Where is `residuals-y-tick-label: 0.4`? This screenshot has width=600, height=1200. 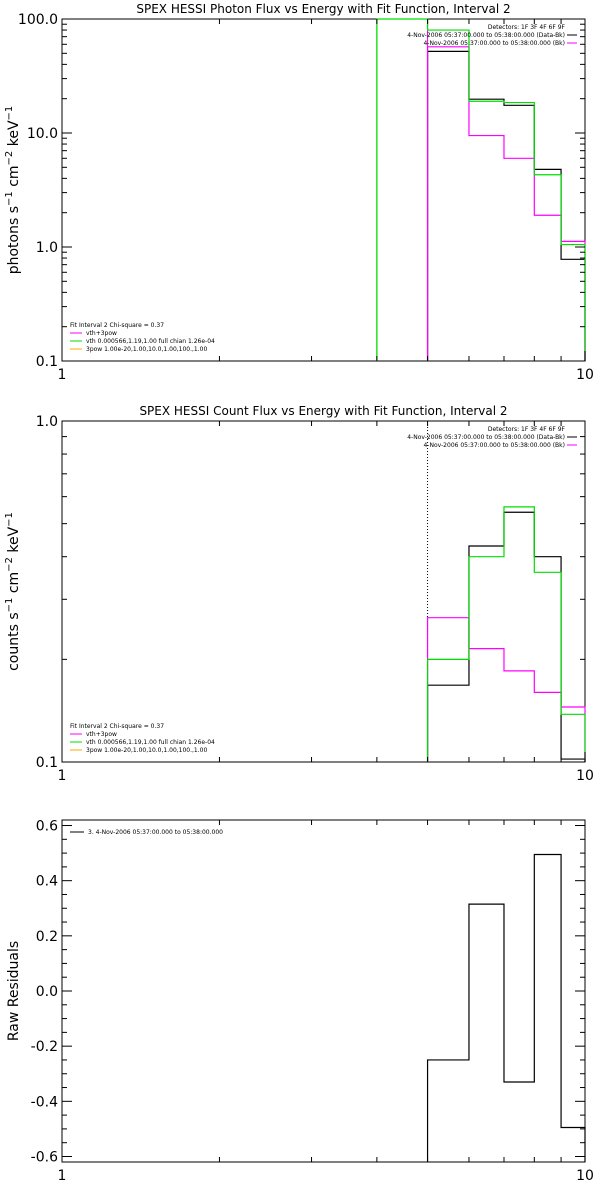 residuals-y-tick-label: 0.4 is located at coordinates (47, 882).